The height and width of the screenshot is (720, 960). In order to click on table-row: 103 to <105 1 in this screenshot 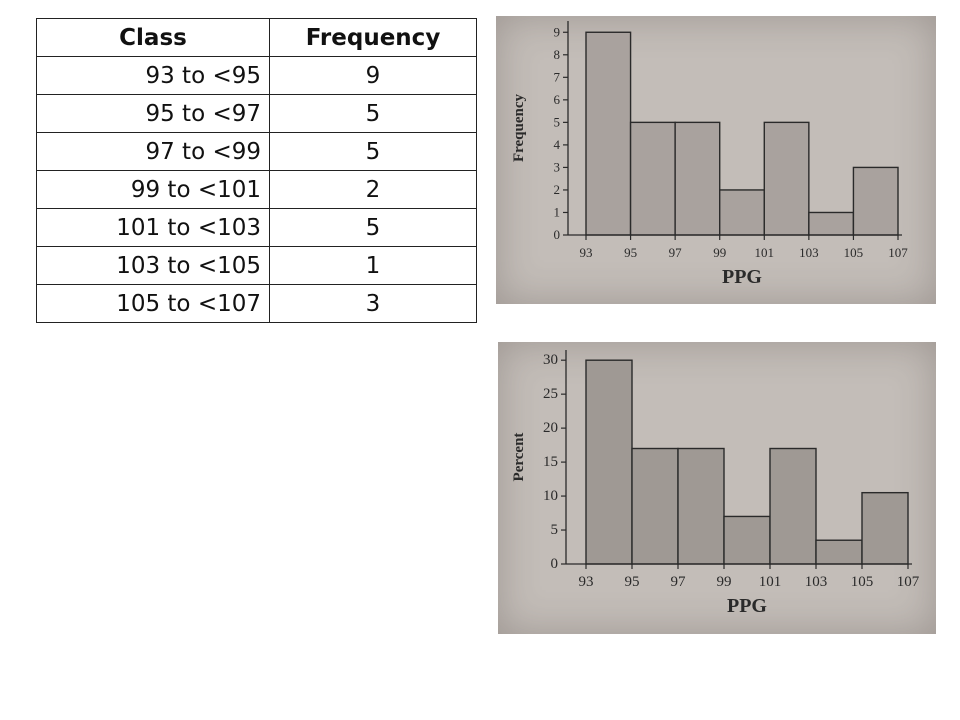, I will do `click(256, 265)`.